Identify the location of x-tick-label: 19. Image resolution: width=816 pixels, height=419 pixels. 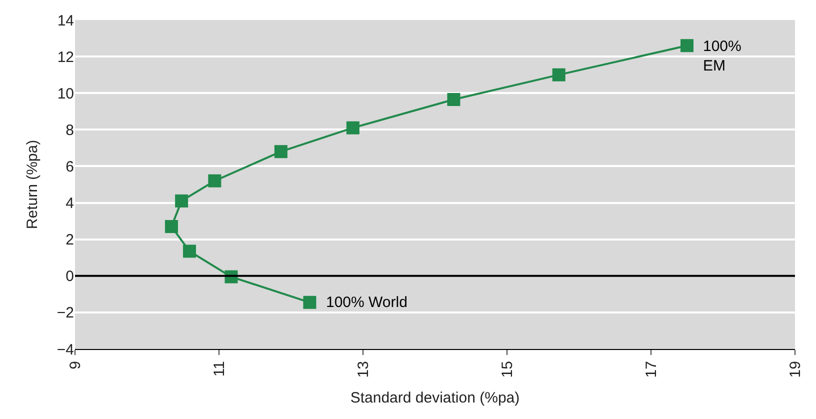
(795, 369).